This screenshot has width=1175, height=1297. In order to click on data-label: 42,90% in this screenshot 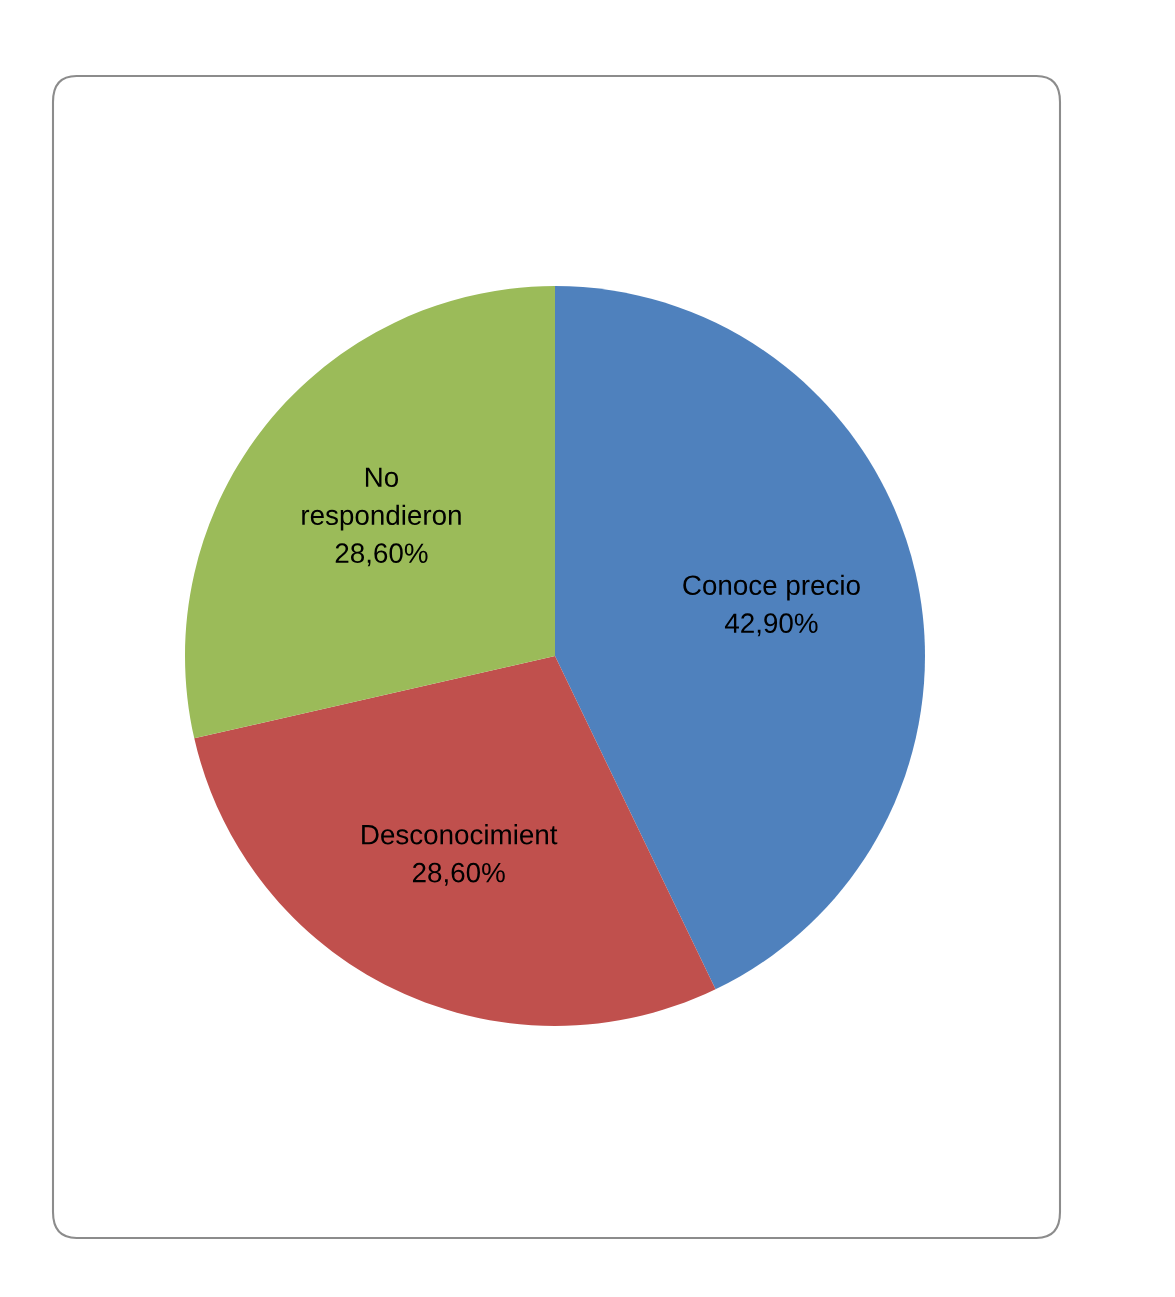, I will do `click(771, 625)`.